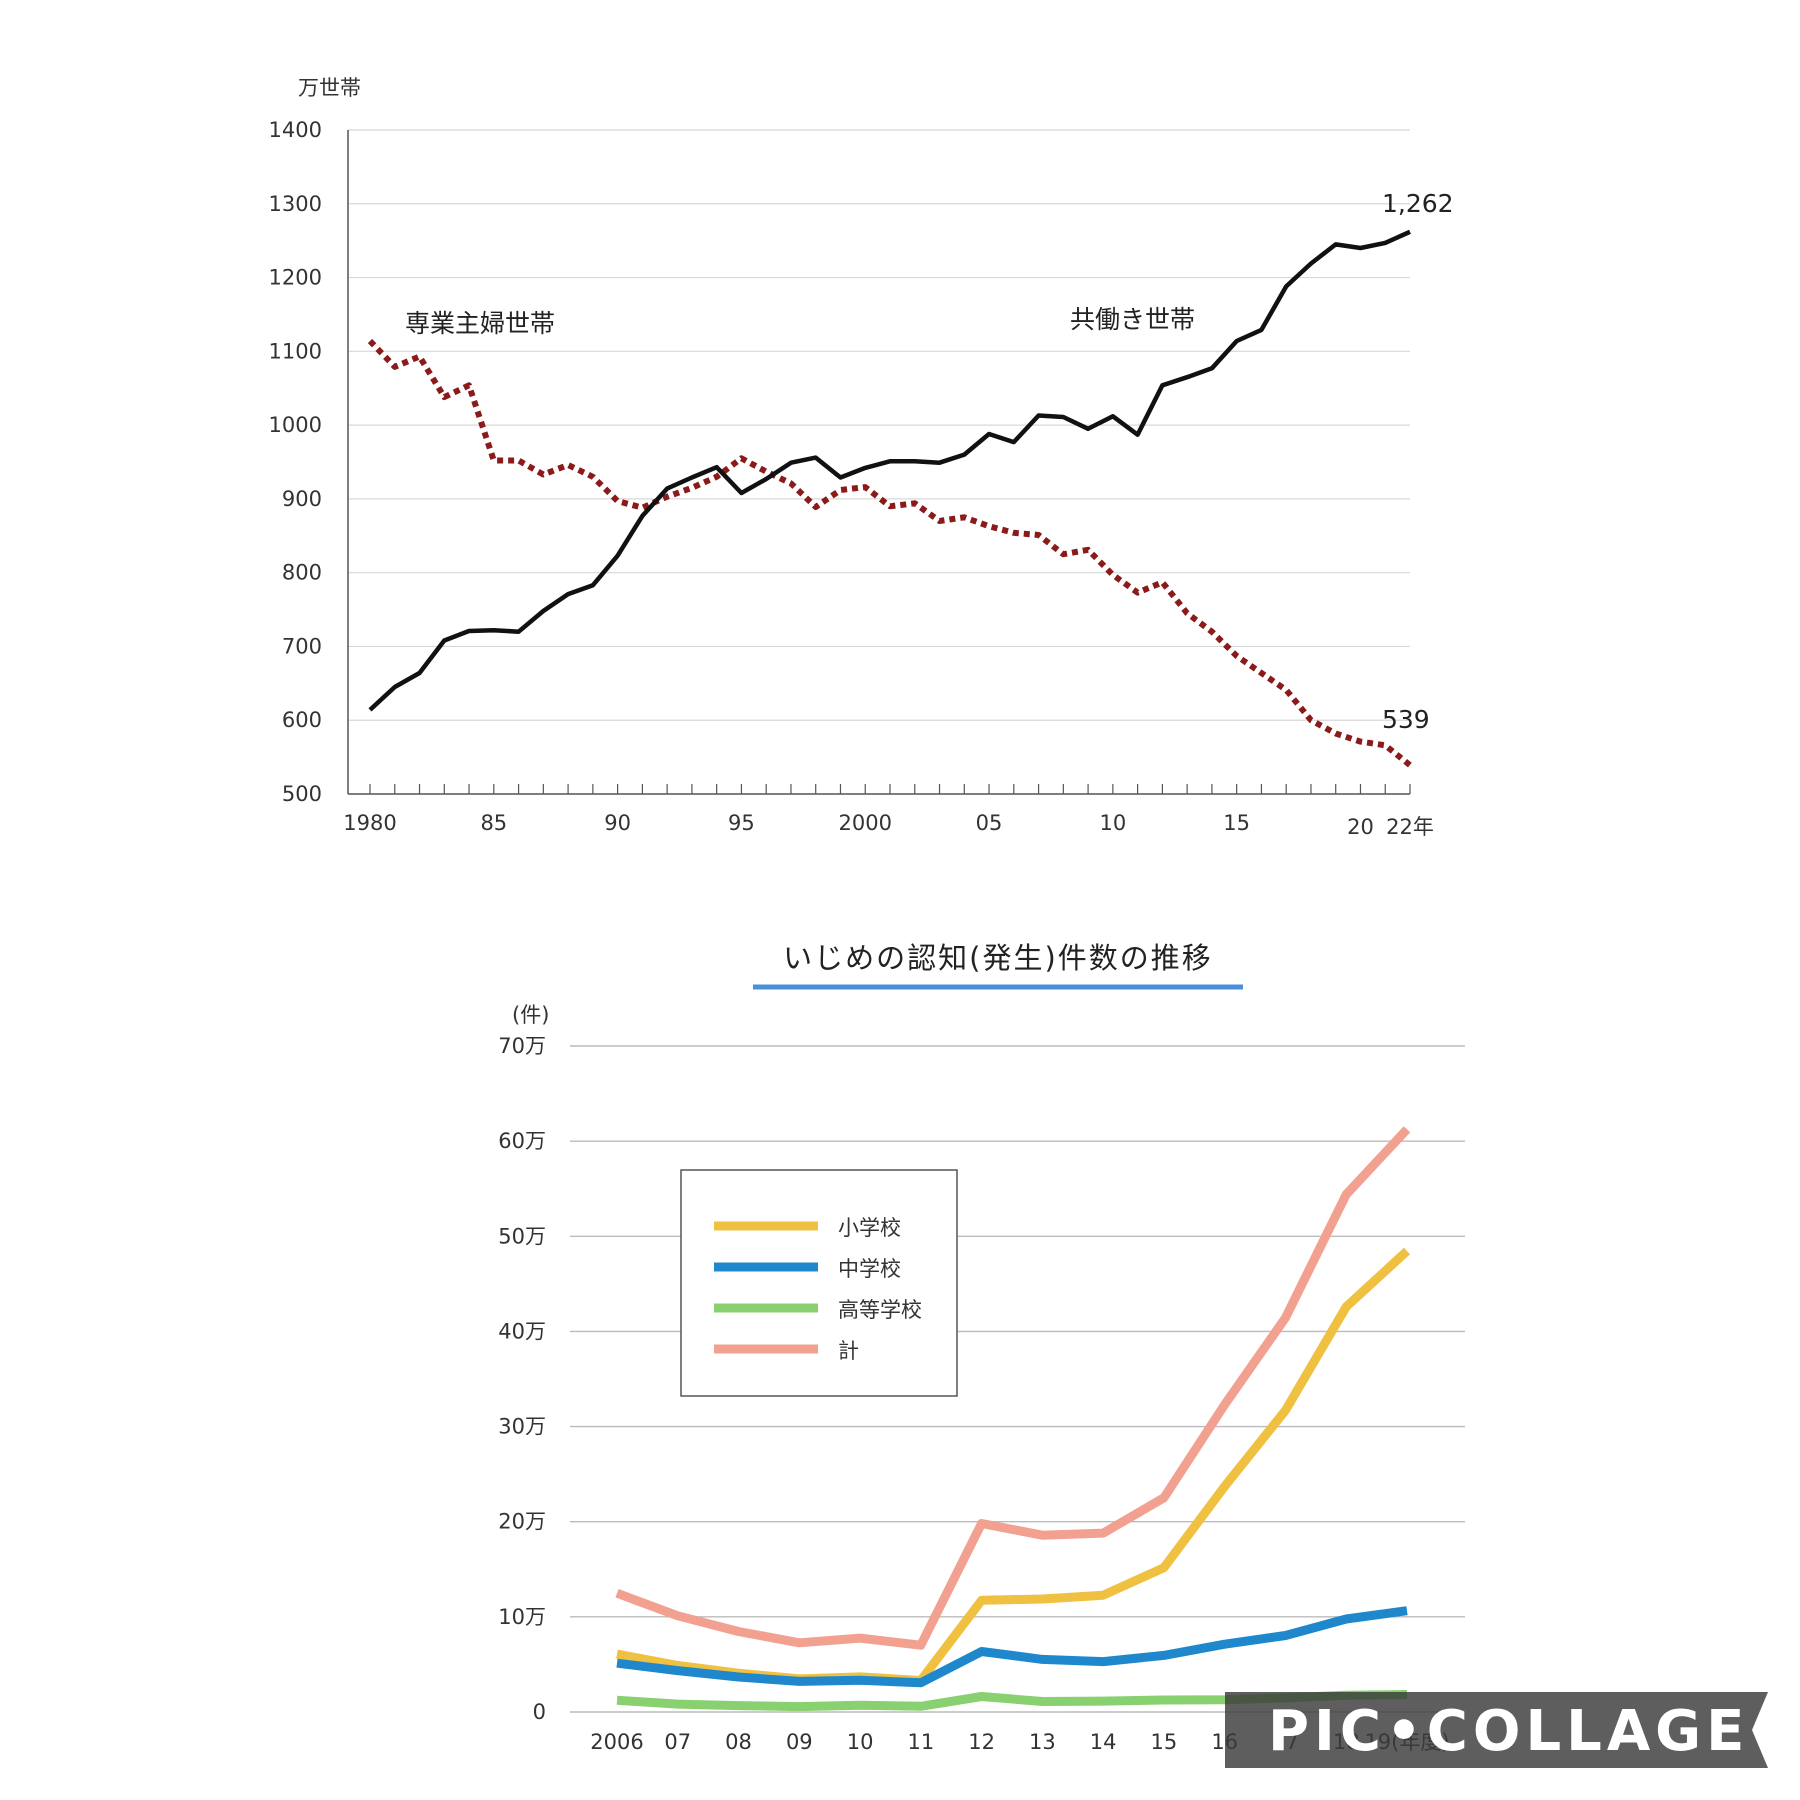  What do you see at coordinates (522, 1617) in the screenshot?
I see `chart2-y-tick: 10万` at bounding box center [522, 1617].